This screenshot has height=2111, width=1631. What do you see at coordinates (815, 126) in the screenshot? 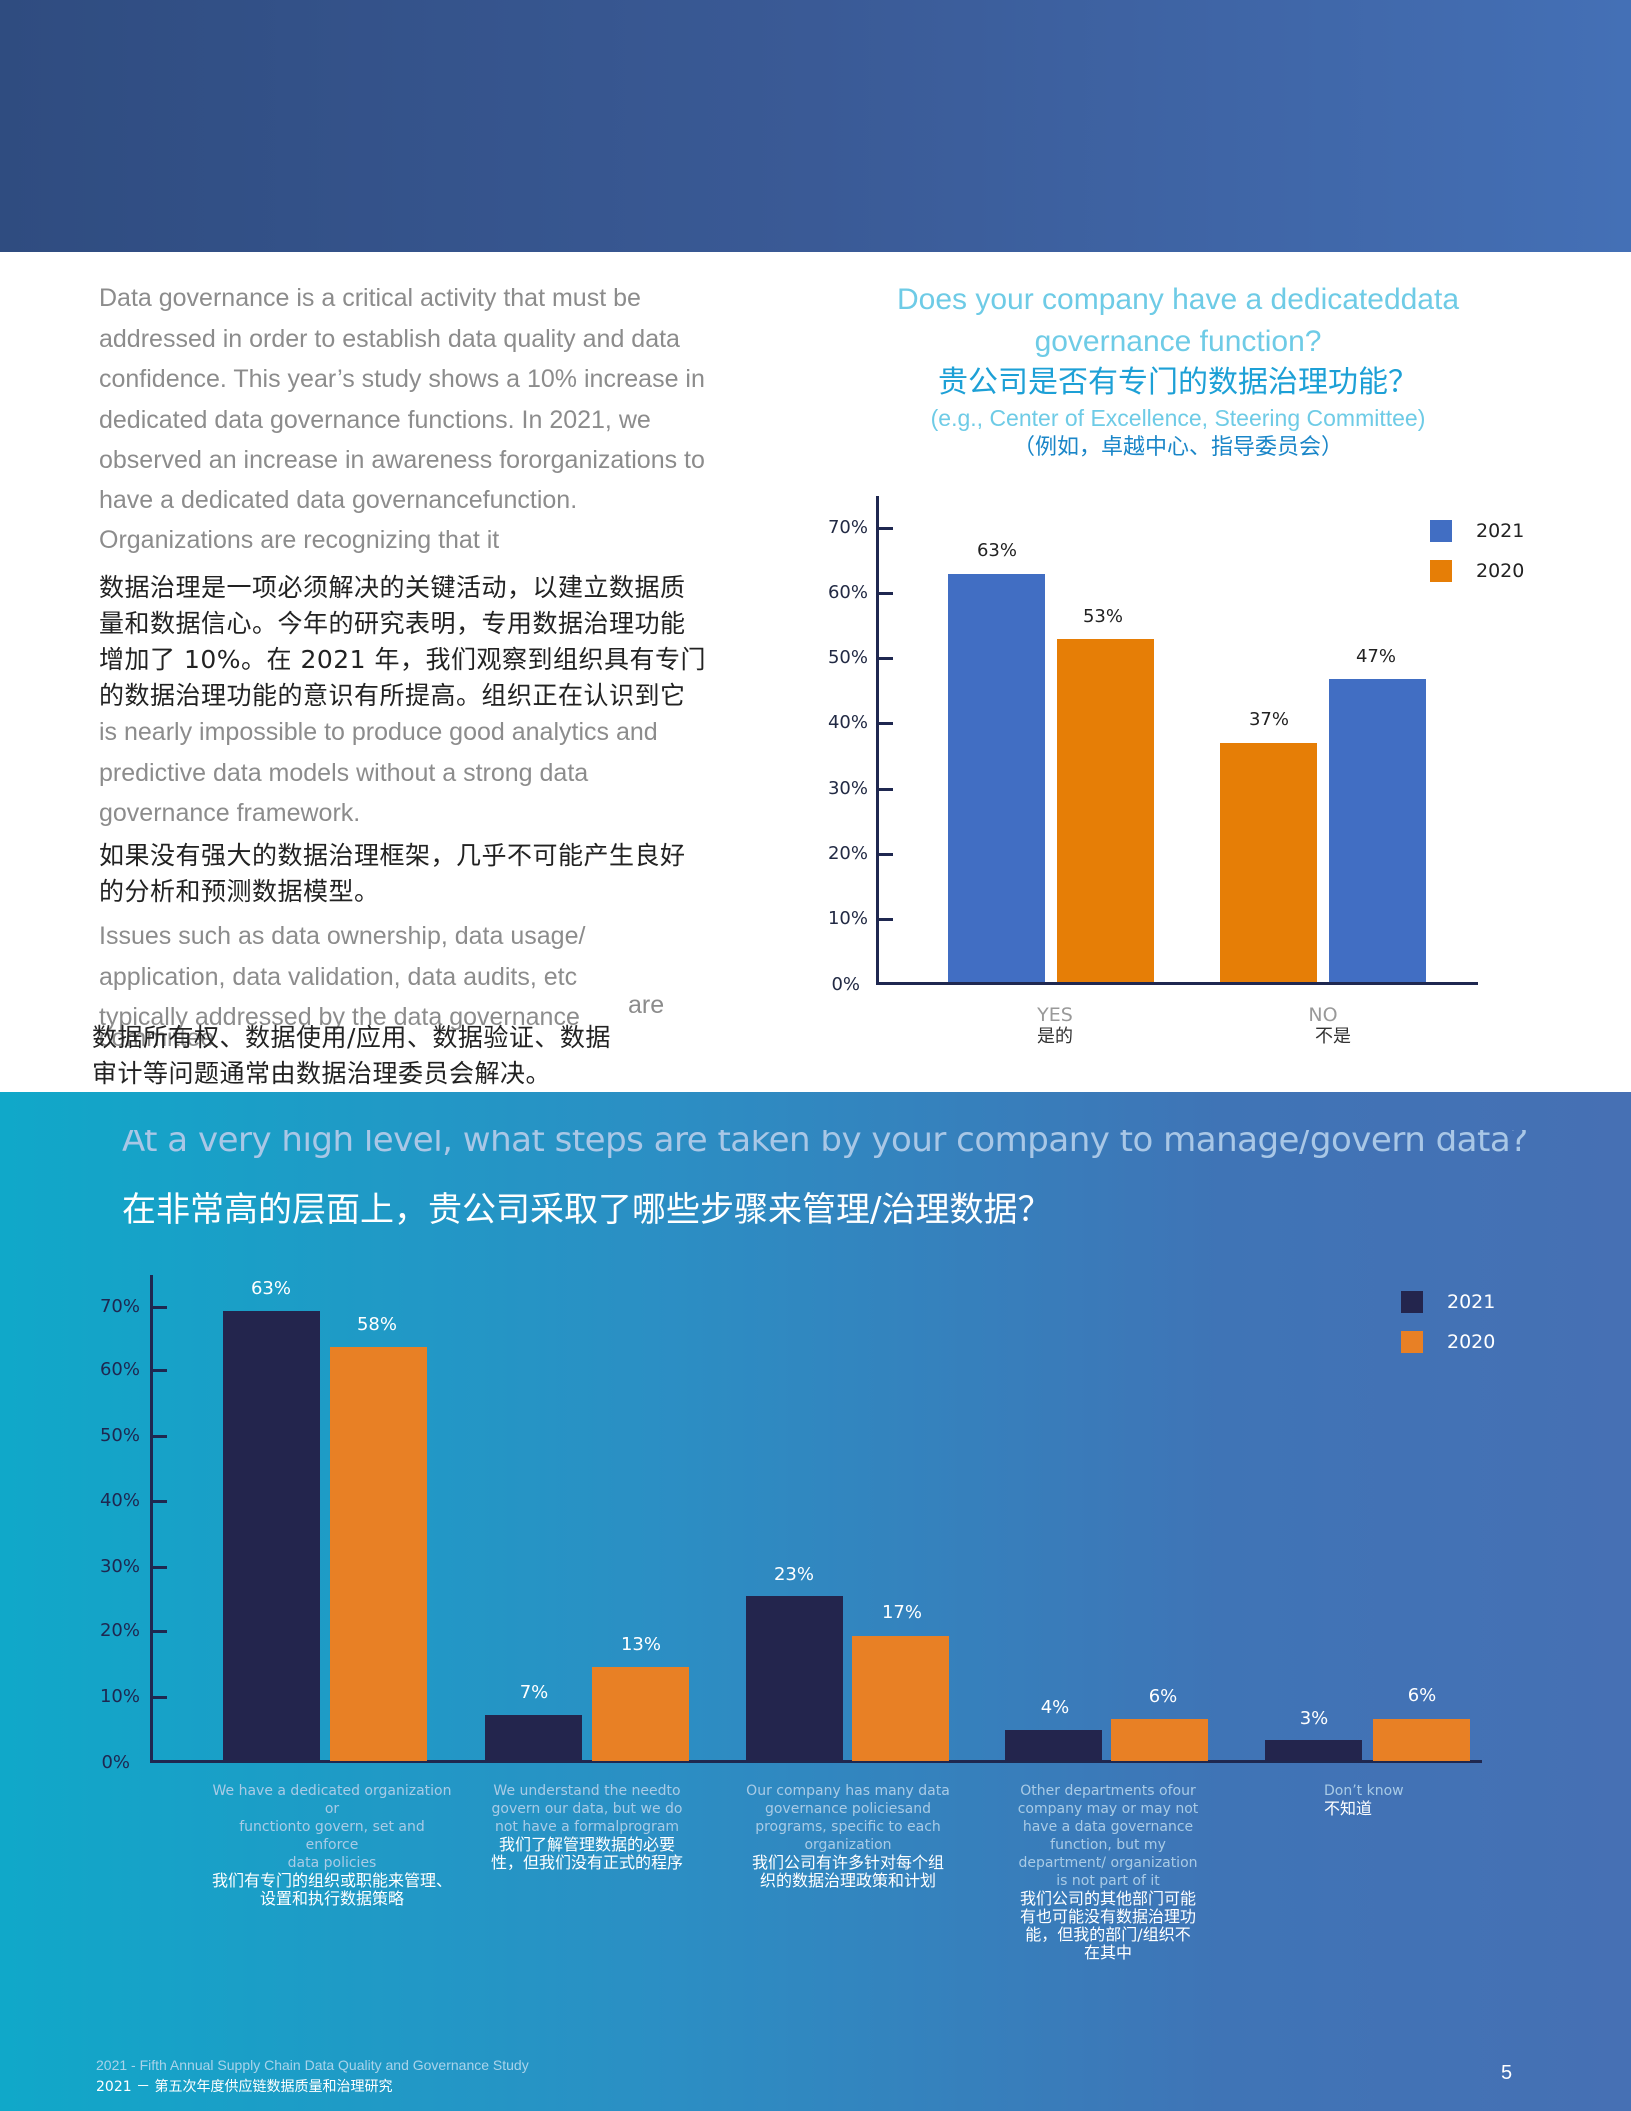
I see `header-banner` at bounding box center [815, 126].